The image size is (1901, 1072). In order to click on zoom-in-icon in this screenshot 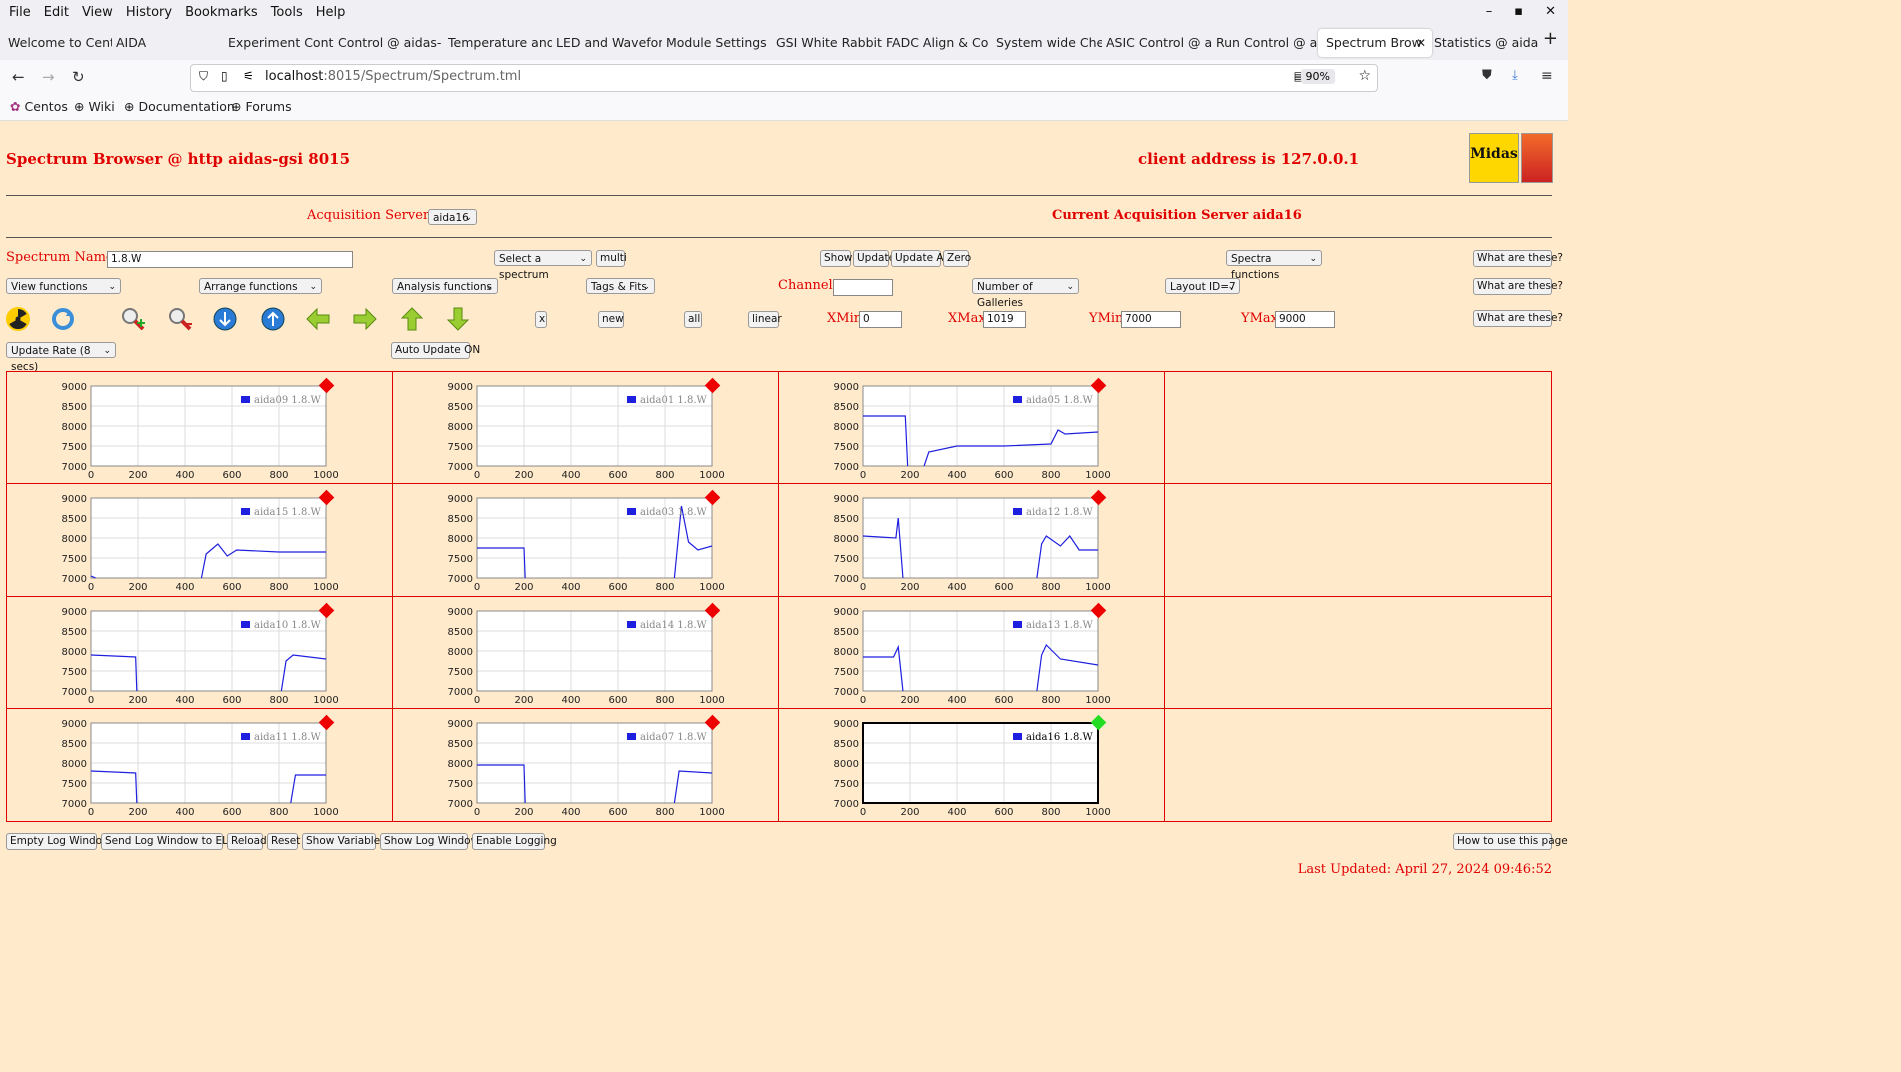, I will do `click(133, 319)`.